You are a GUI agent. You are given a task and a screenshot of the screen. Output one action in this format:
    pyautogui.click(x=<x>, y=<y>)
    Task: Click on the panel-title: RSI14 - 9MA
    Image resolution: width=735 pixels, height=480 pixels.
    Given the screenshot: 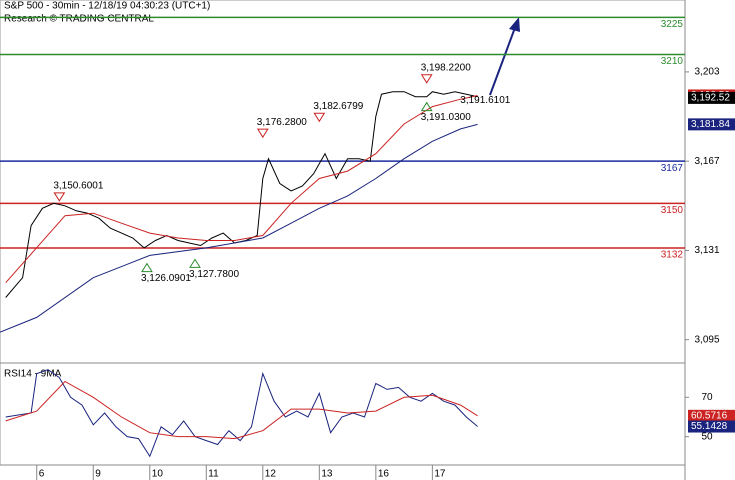 What is the action you would take?
    pyautogui.click(x=33, y=374)
    